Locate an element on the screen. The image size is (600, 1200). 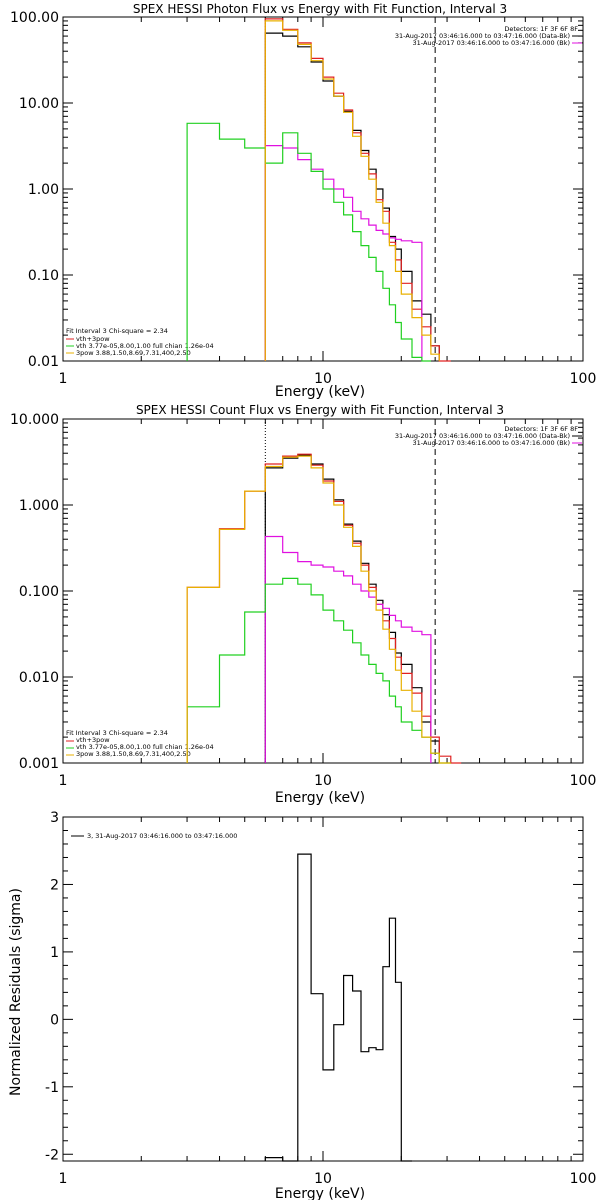
y-tick-label: 100.00 is located at coordinates (34, 18).